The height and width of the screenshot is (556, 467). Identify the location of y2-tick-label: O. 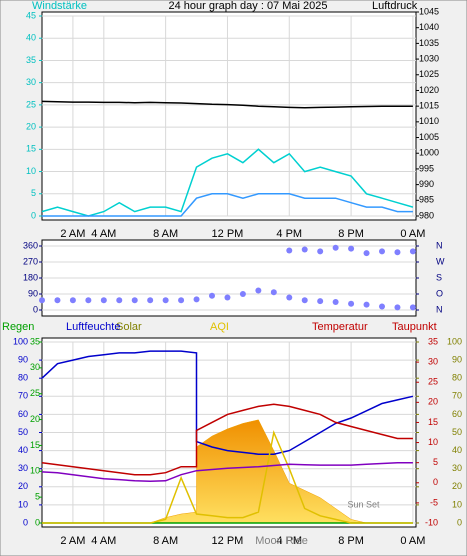
(439, 293).